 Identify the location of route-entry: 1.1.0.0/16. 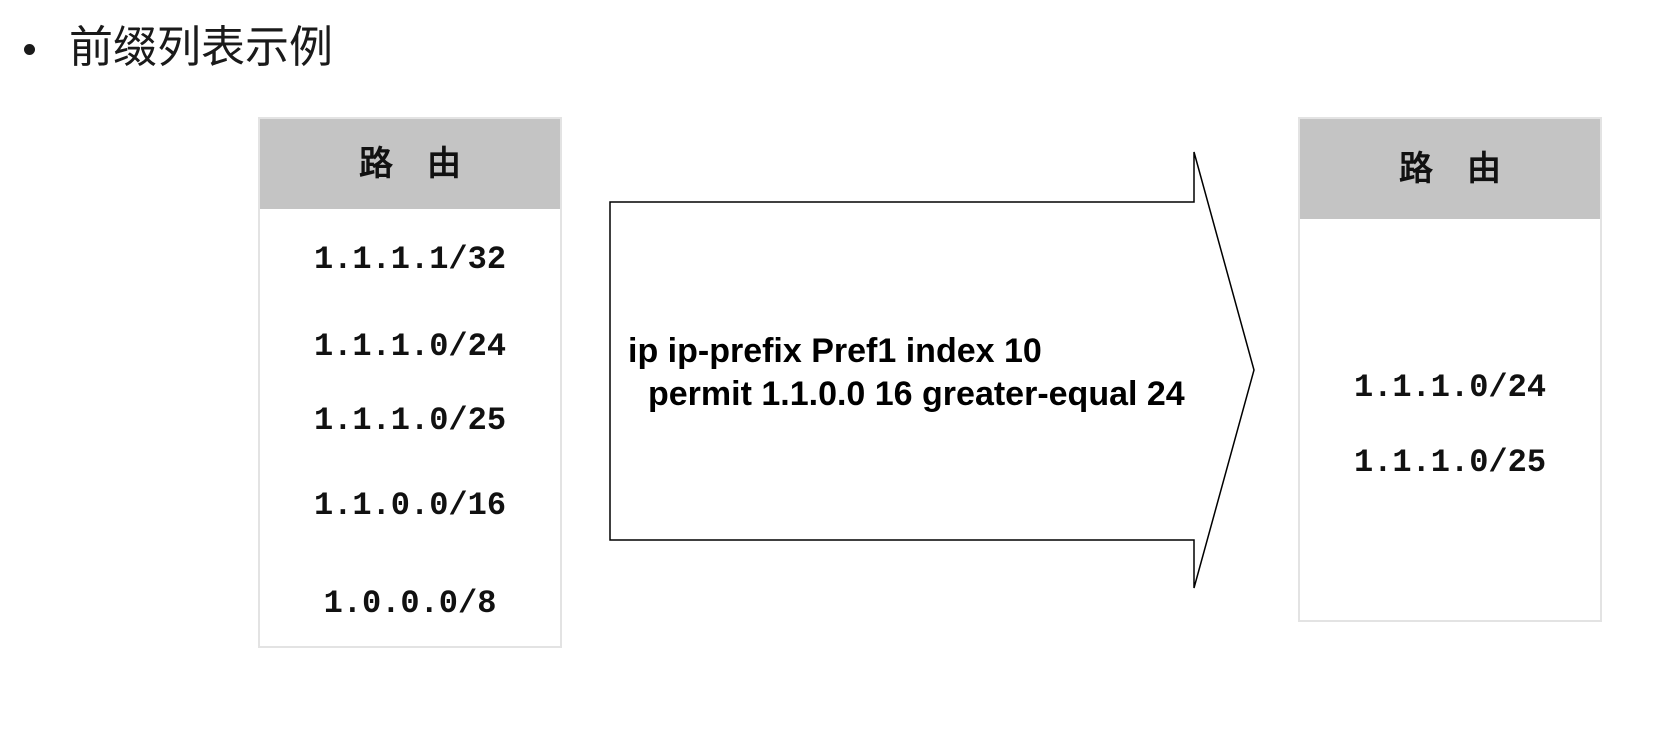
(410, 505).